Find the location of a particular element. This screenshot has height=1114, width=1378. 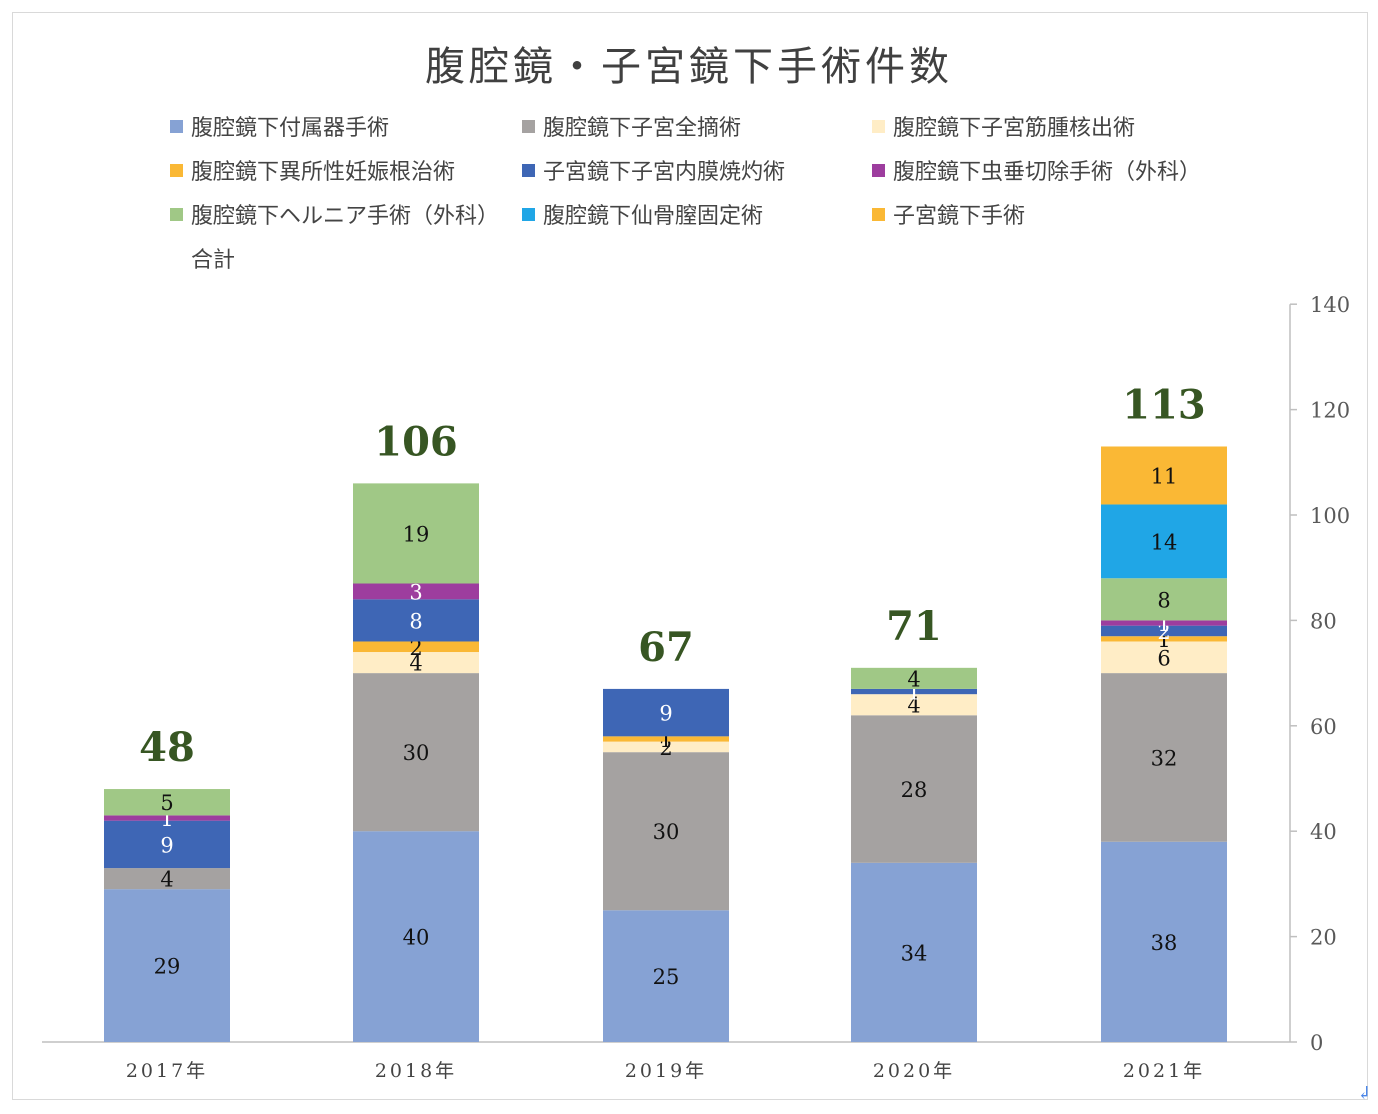

legend-item: 腹腔鏡下異所性妊娠根治術 is located at coordinates (312, 170).